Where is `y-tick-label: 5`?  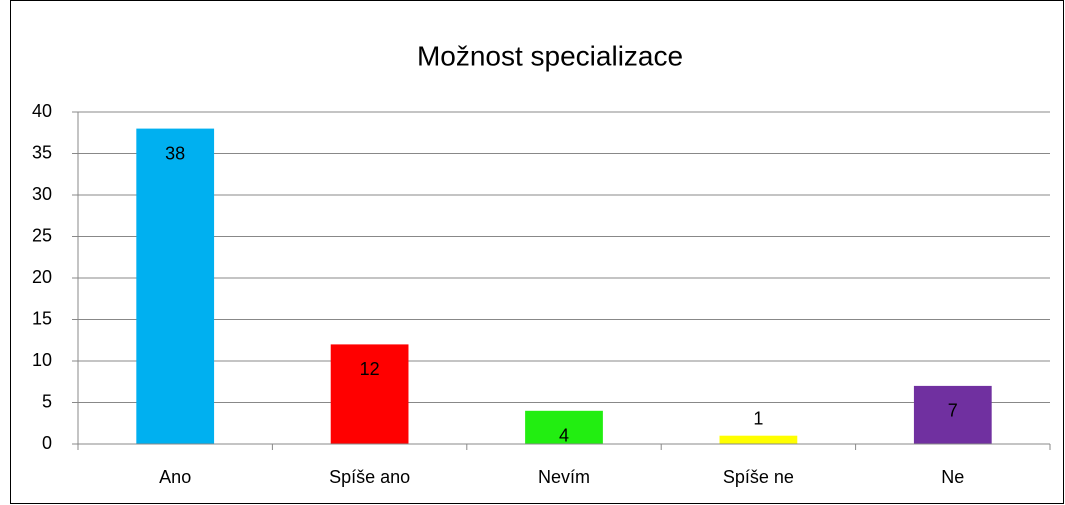
y-tick-label: 5 is located at coordinates (47, 401).